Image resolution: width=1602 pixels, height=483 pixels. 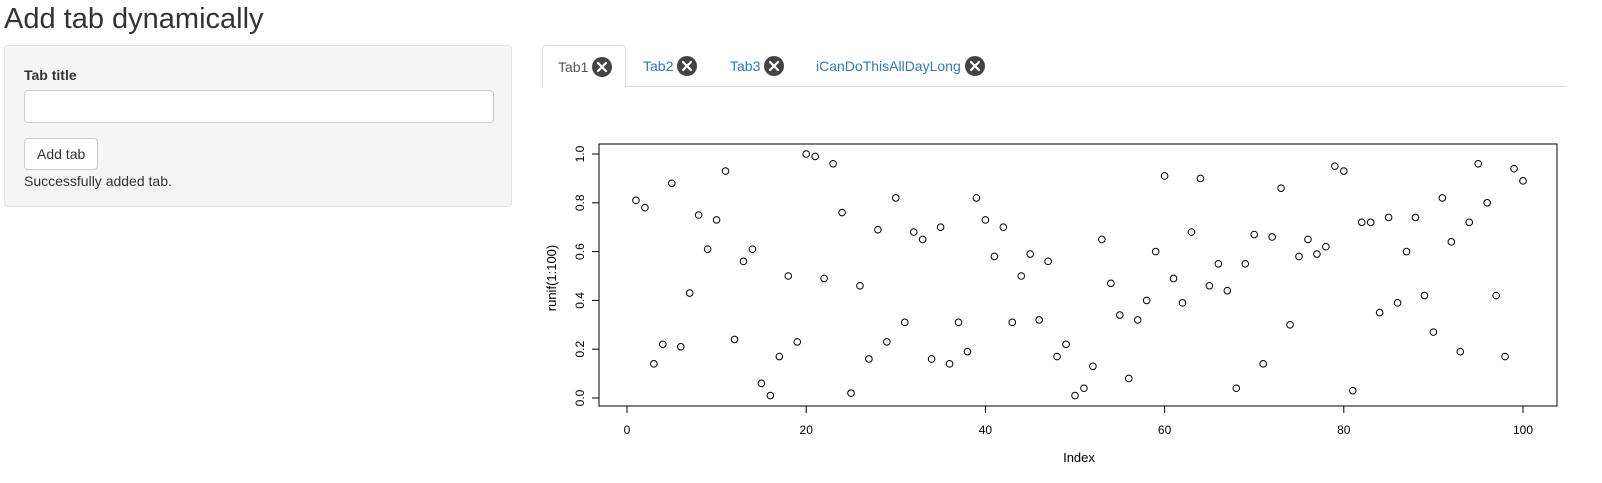 I want to click on tab-2: Tab2, so click(x=670, y=66).